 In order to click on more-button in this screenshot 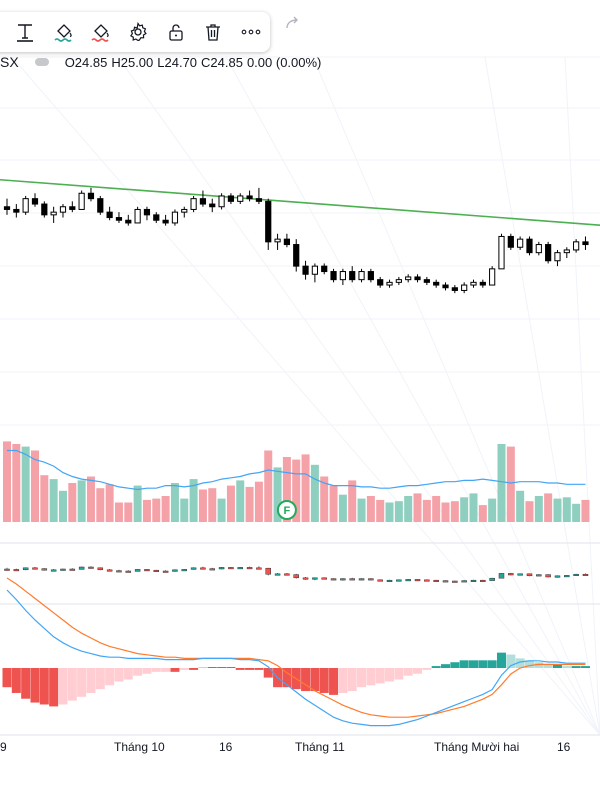, I will do `click(251, 32)`.